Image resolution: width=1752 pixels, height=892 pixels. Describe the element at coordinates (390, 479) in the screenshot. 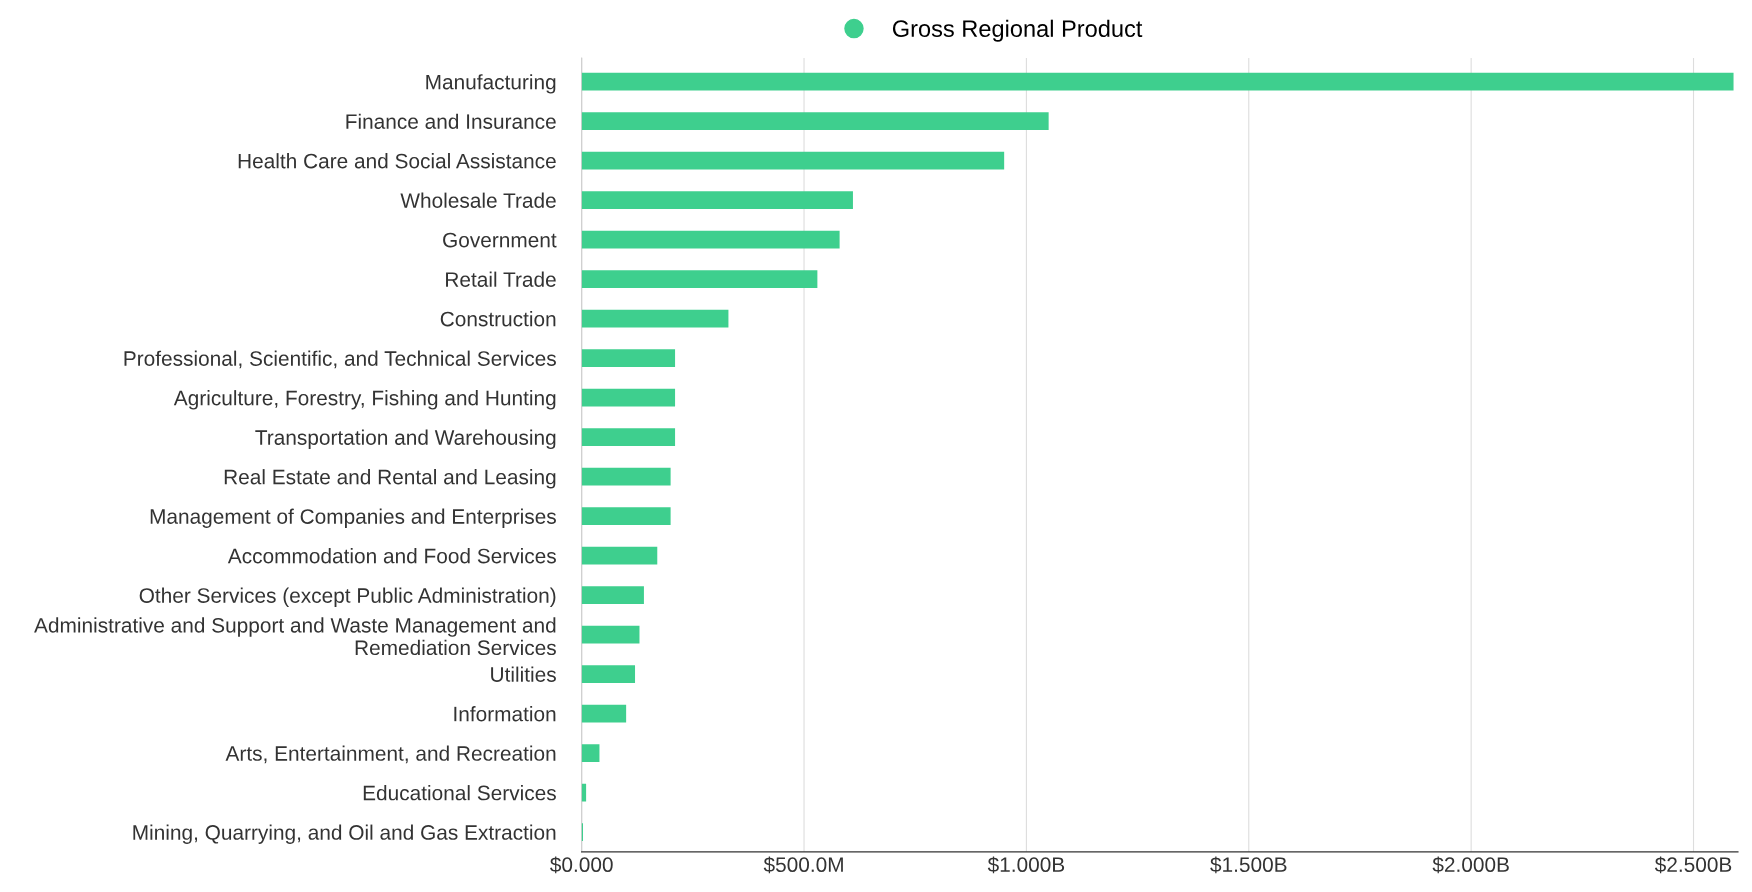

I see `y-tick-label: Real Estate and Rental and Leasing` at that location.